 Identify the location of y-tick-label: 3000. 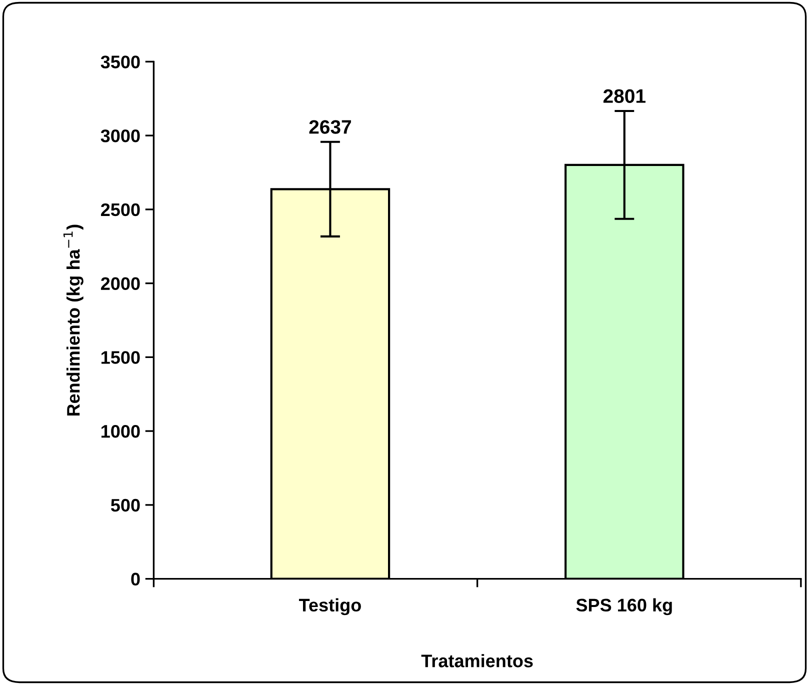
(120, 135).